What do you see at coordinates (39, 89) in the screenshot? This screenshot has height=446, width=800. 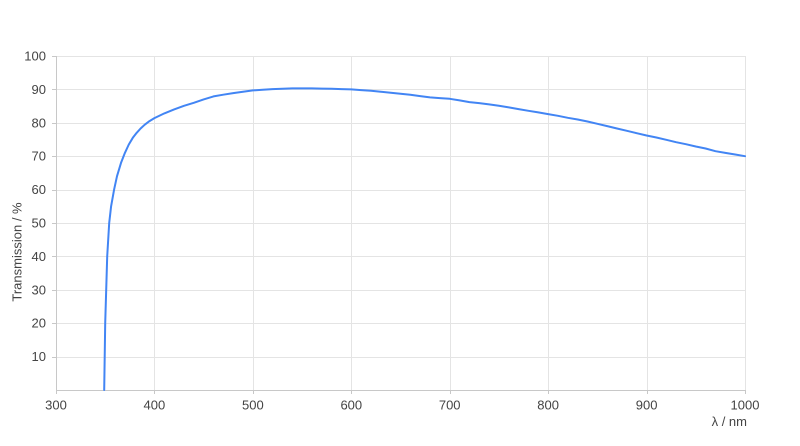 I see `y-tick-label: 90` at bounding box center [39, 89].